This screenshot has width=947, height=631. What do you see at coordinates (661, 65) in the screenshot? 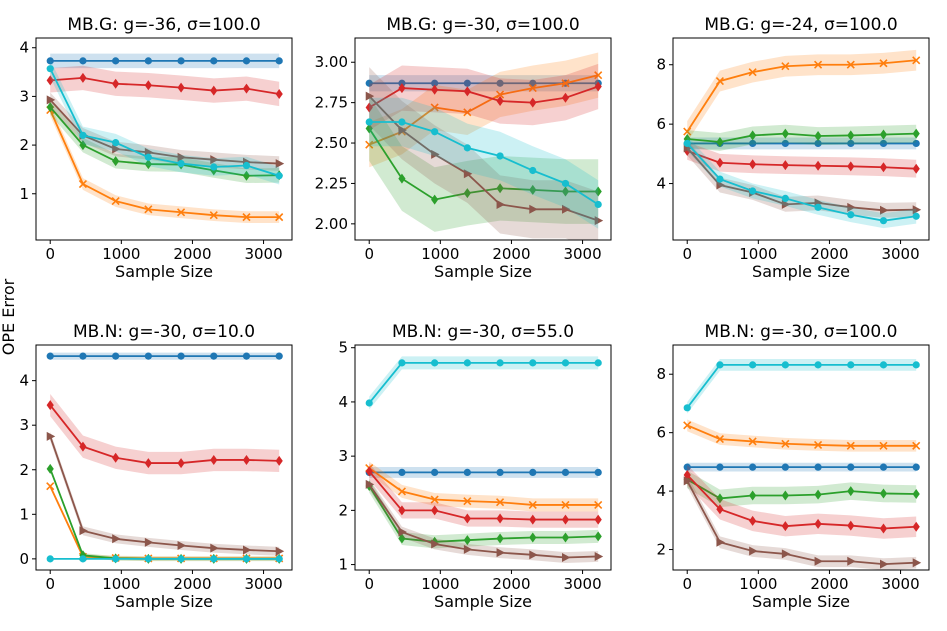
I see `y-tick-label: 8` at bounding box center [661, 65].